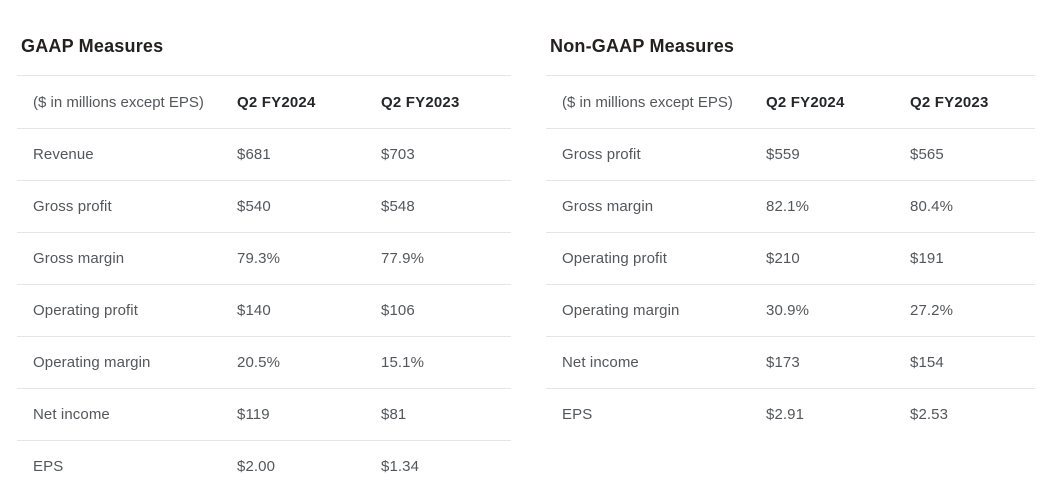 The width and height of the screenshot is (1058, 499). Describe the element at coordinates (92, 46) in the screenshot. I see `gaap-table-title: GAAP Measures` at that location.